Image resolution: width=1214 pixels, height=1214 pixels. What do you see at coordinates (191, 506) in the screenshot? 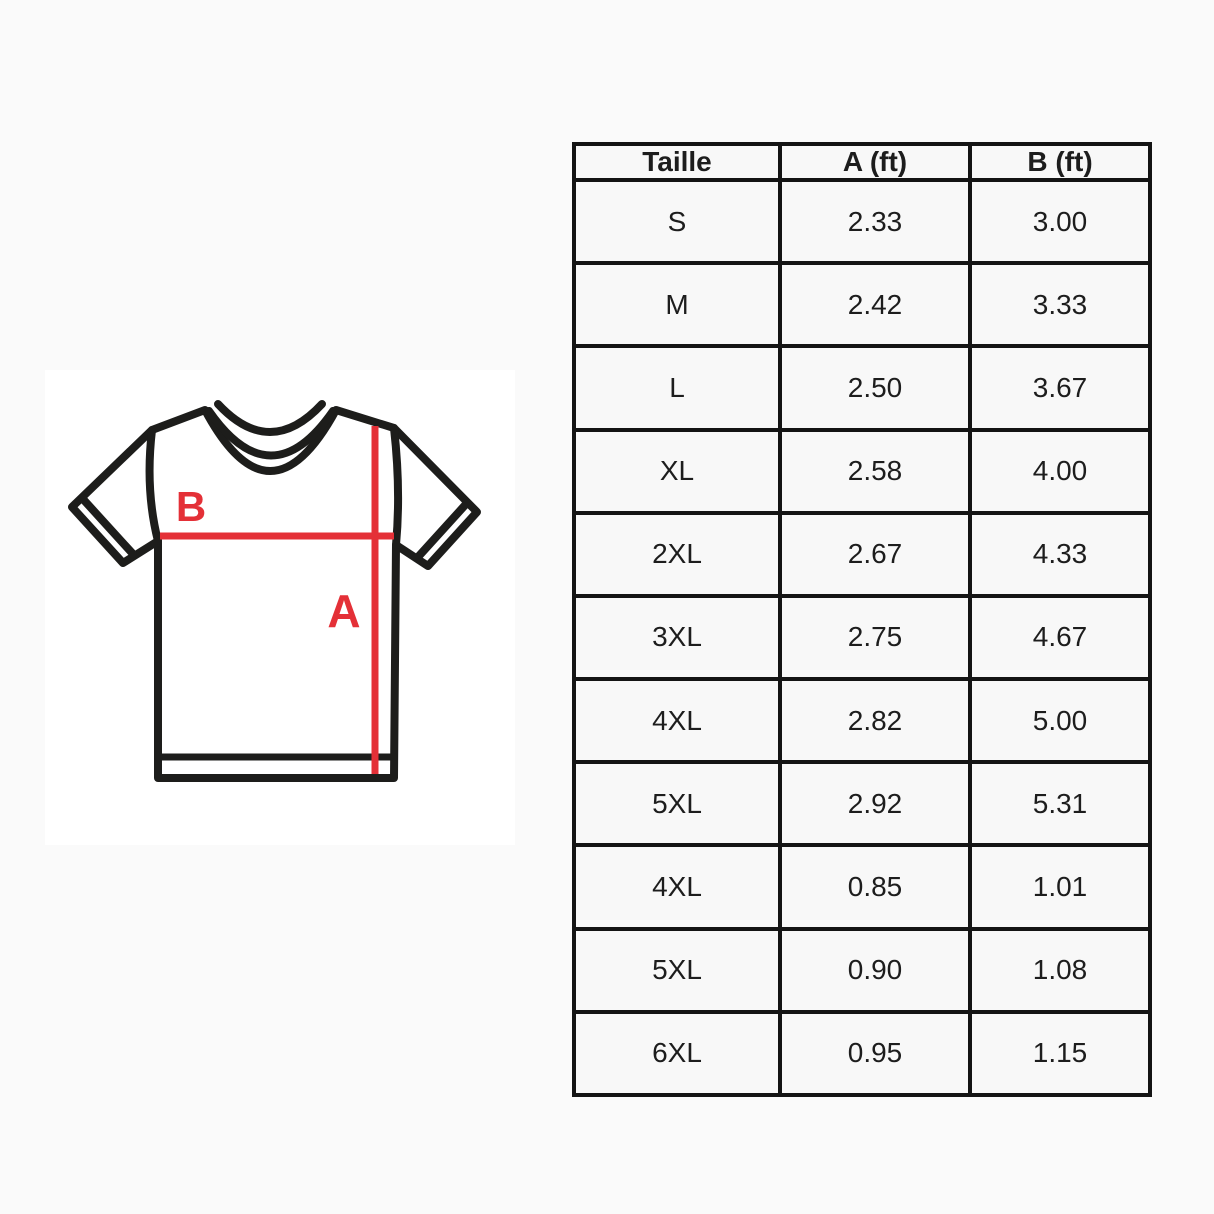
I see `label-b: B` at bounding box center [191, 506].